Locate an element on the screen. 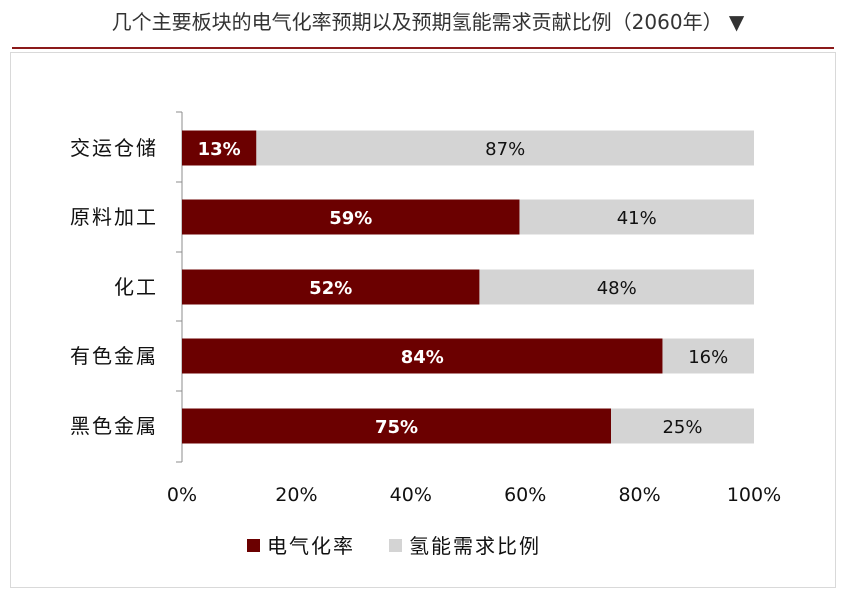 Image resolution: width=856 pixels, height=602 pixels. x-tick-label: 60% is located at coordinates (525, 495).